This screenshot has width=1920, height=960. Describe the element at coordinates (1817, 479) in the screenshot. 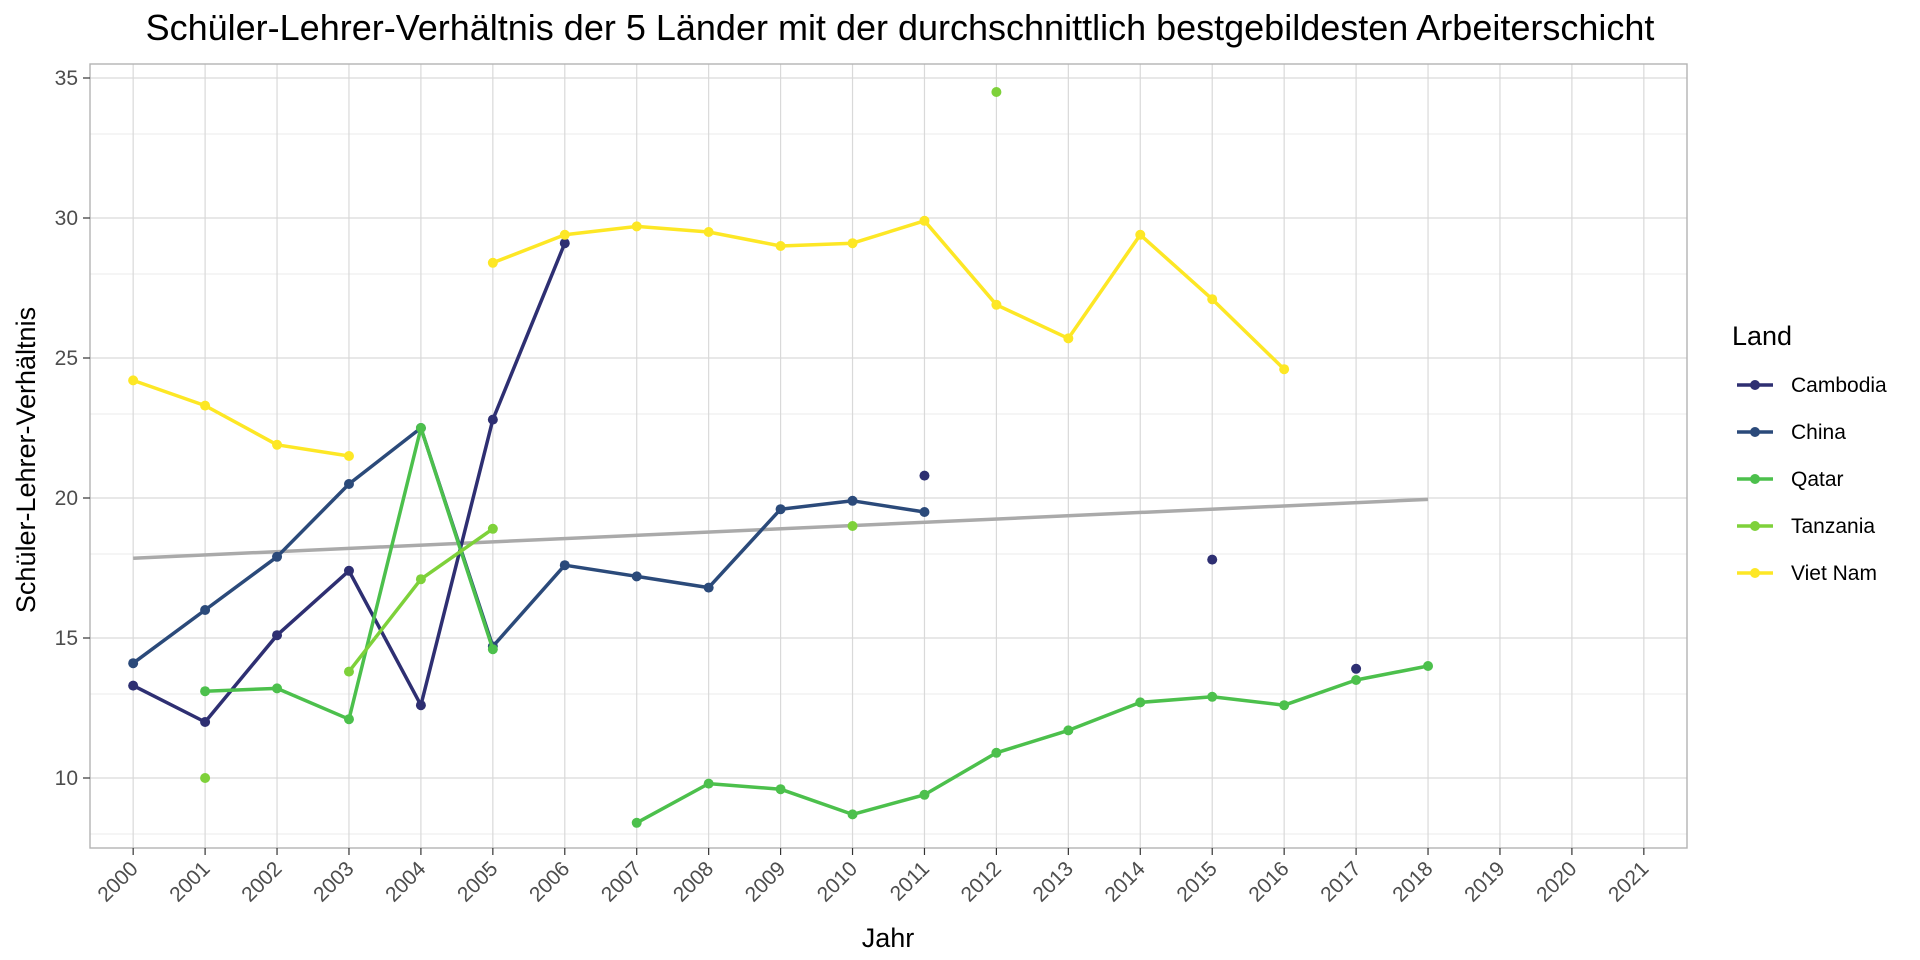

I see `legend-label: Qatar` at that location.